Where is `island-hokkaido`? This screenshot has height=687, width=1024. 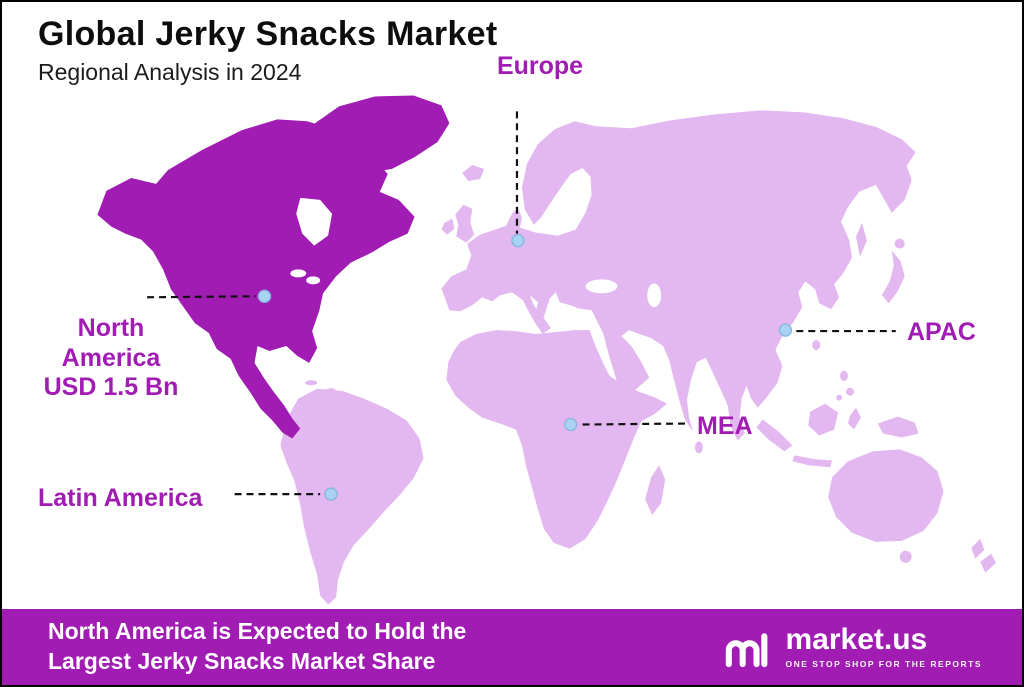 island-hokkaido is located at coordinates (899, 243).